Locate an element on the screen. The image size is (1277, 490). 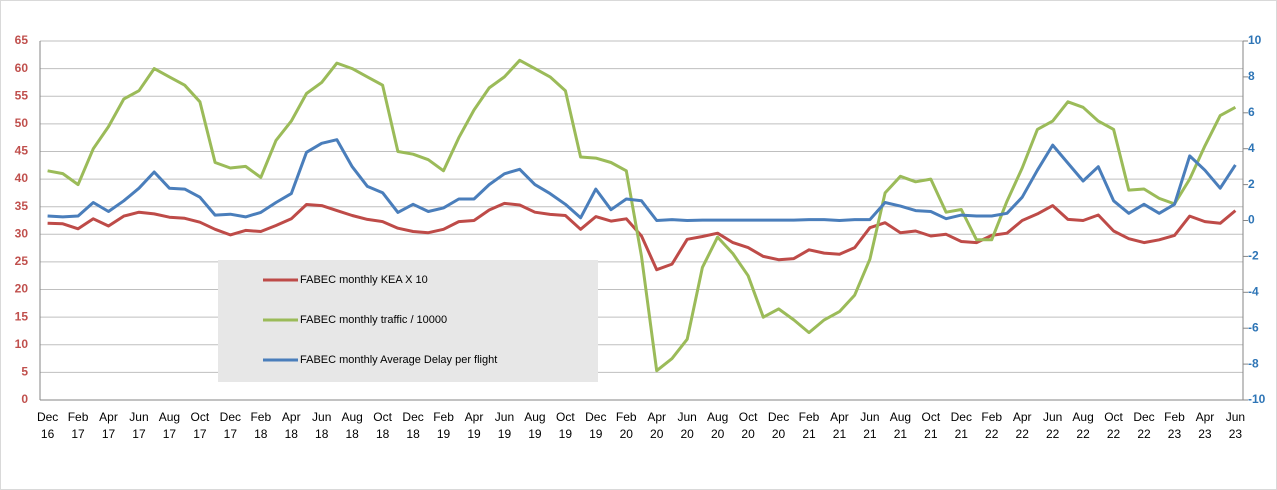
legend-label: FABEC monthly Average Delay per flight is located at coordinates (398, 360).